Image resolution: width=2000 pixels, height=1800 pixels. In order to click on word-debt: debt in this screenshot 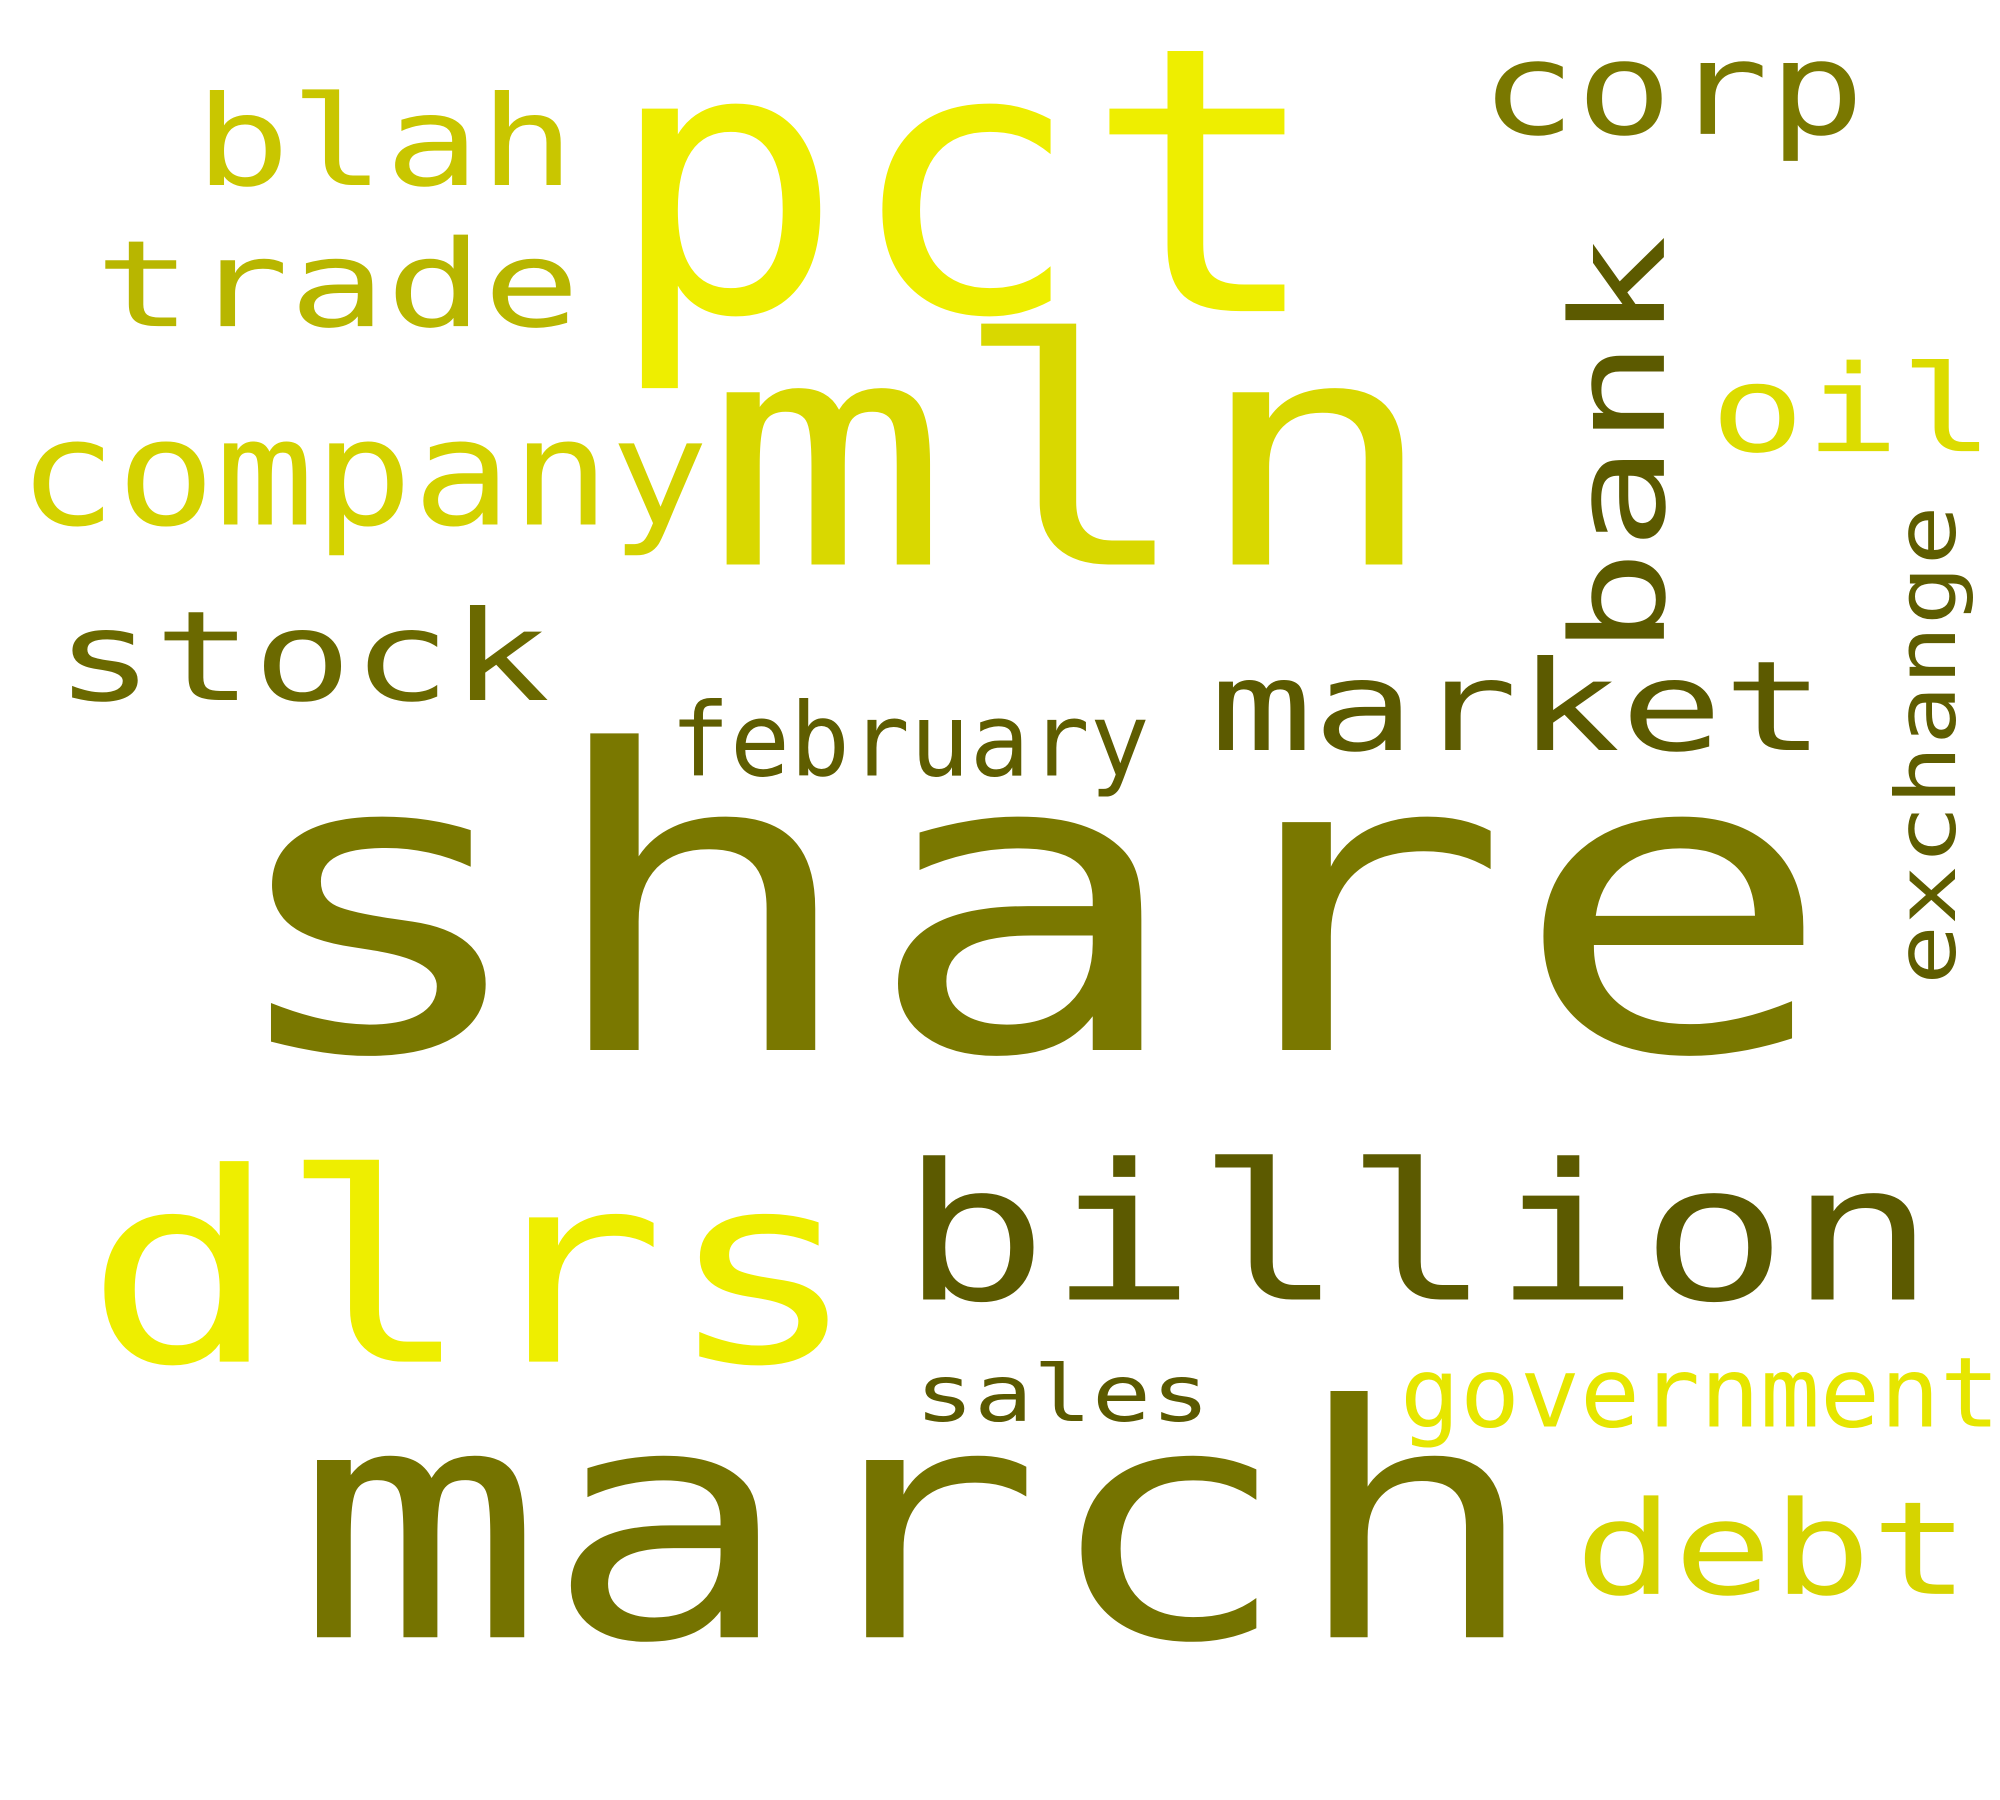, I will do `click(1772, 1549)`.